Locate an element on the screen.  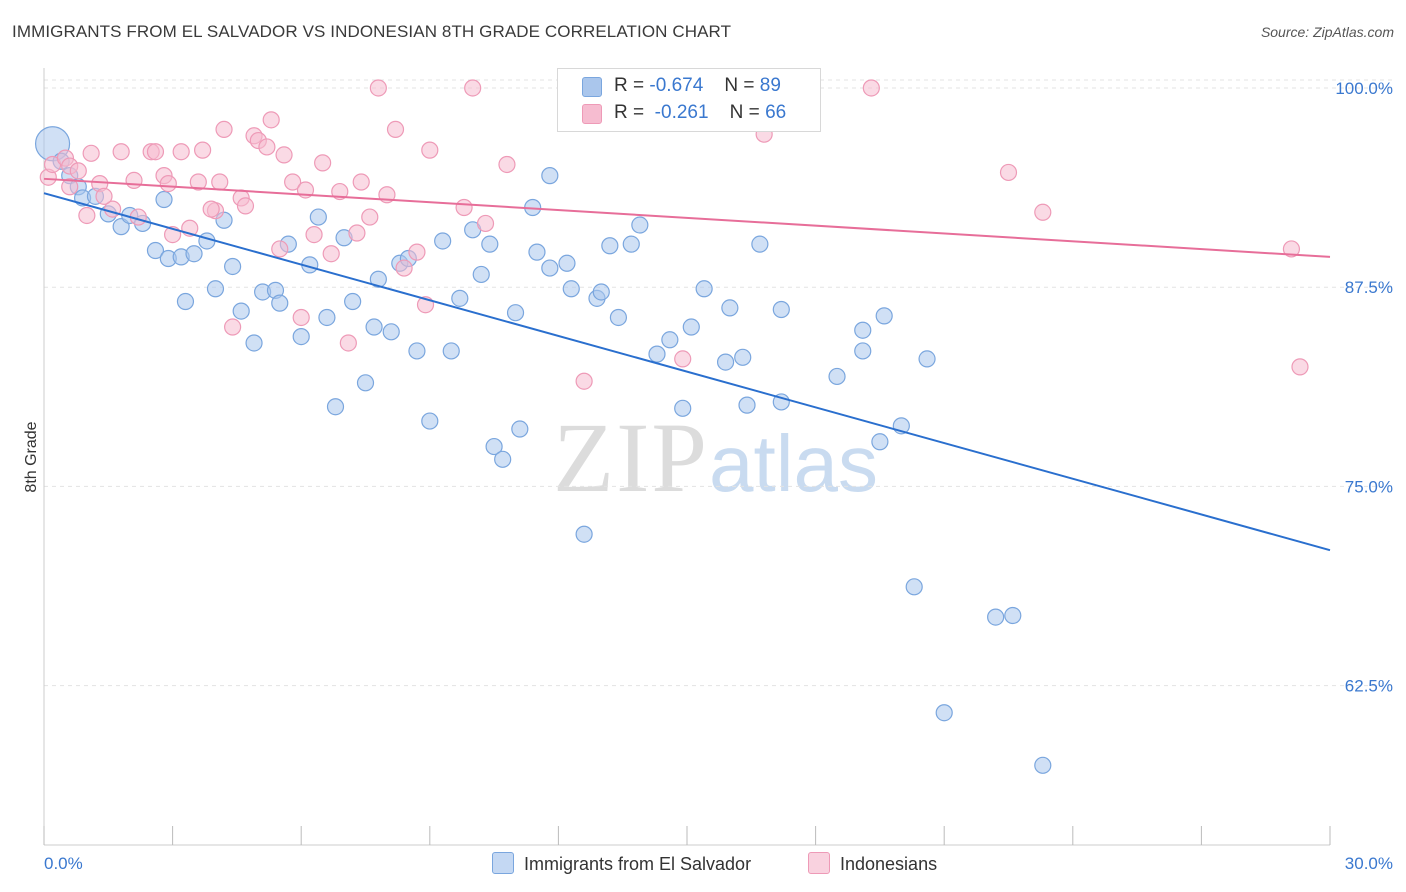
series-legend-label: Indonesians is located at coordinates (889, 864).